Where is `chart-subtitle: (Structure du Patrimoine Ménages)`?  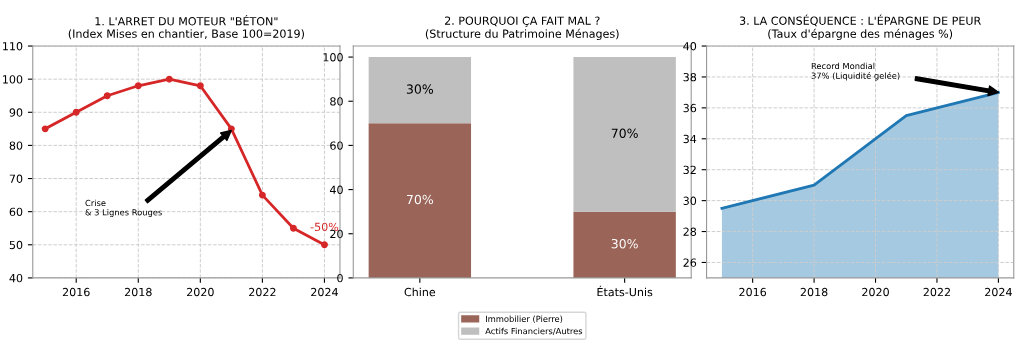
chart-subtitle: (Structure du Patrimoine Ménages) is located at coordinates (522, 34).